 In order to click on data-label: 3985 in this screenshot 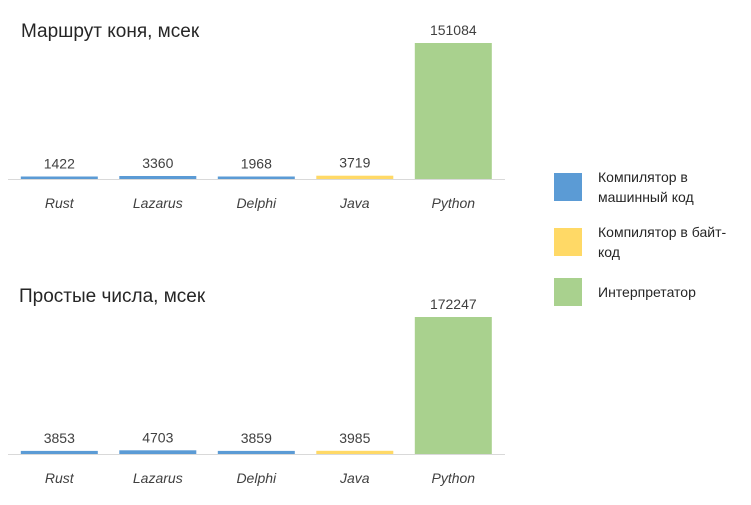, I will do `click(354, 438)`.